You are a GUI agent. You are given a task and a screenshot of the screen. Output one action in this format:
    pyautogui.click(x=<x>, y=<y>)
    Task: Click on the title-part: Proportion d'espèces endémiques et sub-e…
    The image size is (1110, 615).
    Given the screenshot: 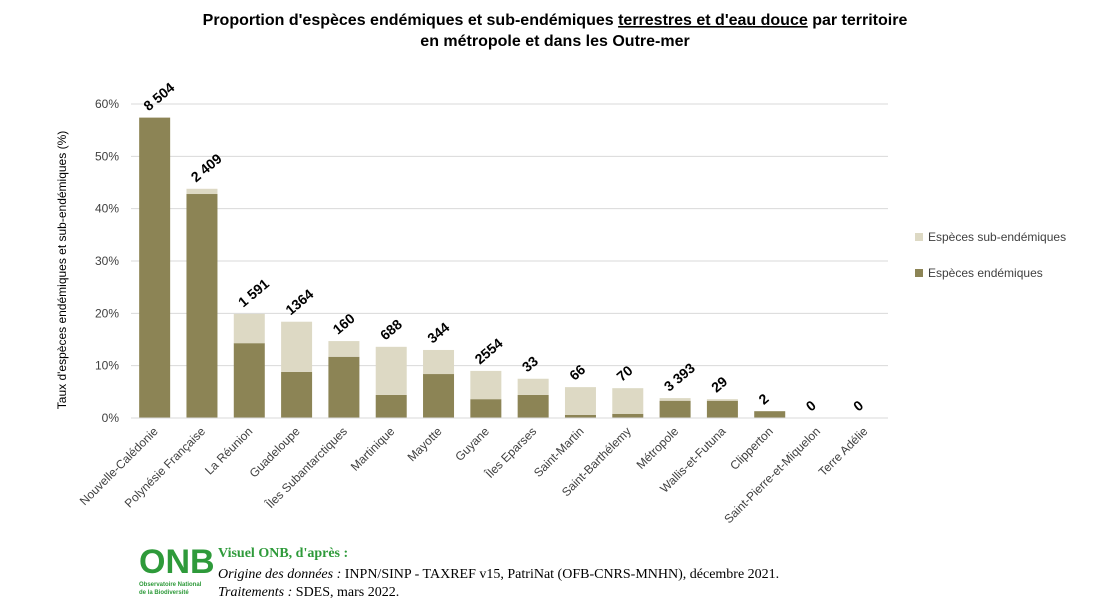 What is the action you would take?
    pyautogui.click(x=410, y=20)
    